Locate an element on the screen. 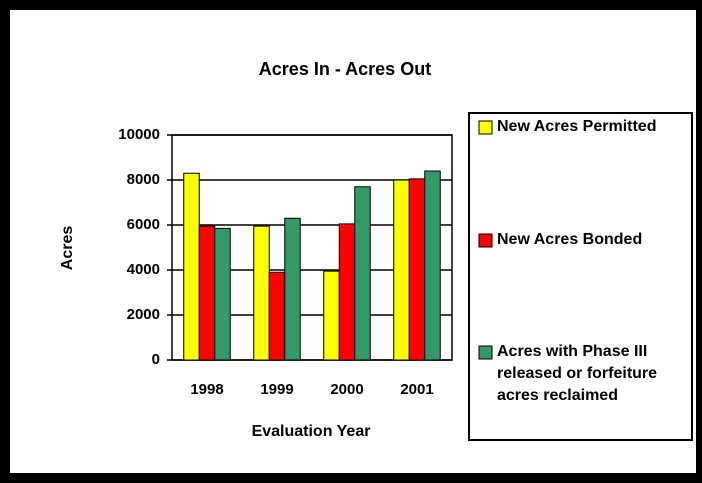 This screenshot has width=702, height=483. y-tick-label: 4000 is located at coordinates (143, 269).